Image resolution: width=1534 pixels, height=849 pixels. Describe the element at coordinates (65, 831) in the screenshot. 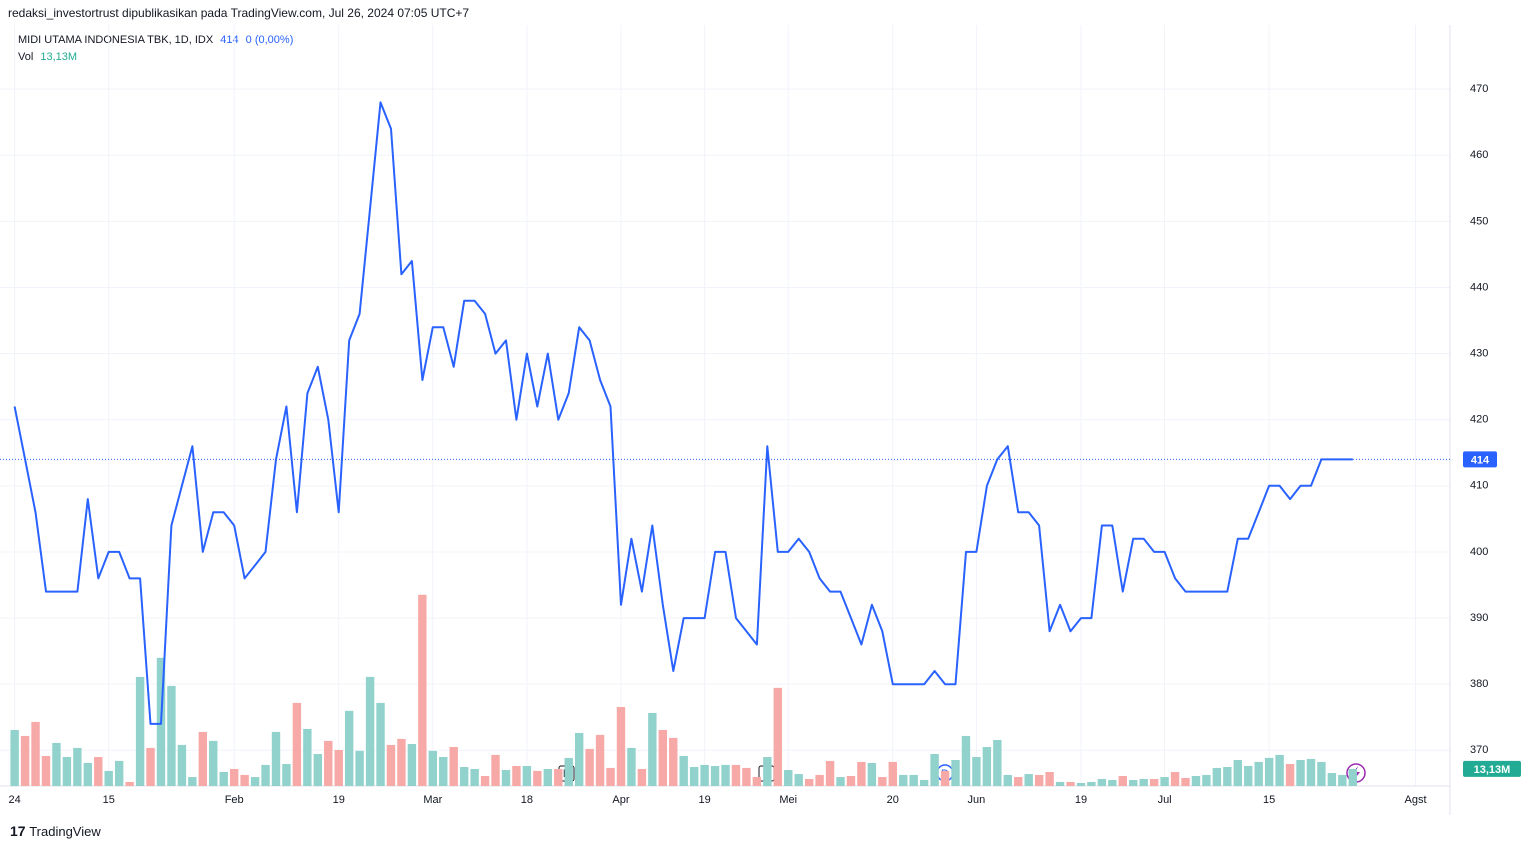

I see `brand-name: TradingView` at that location.